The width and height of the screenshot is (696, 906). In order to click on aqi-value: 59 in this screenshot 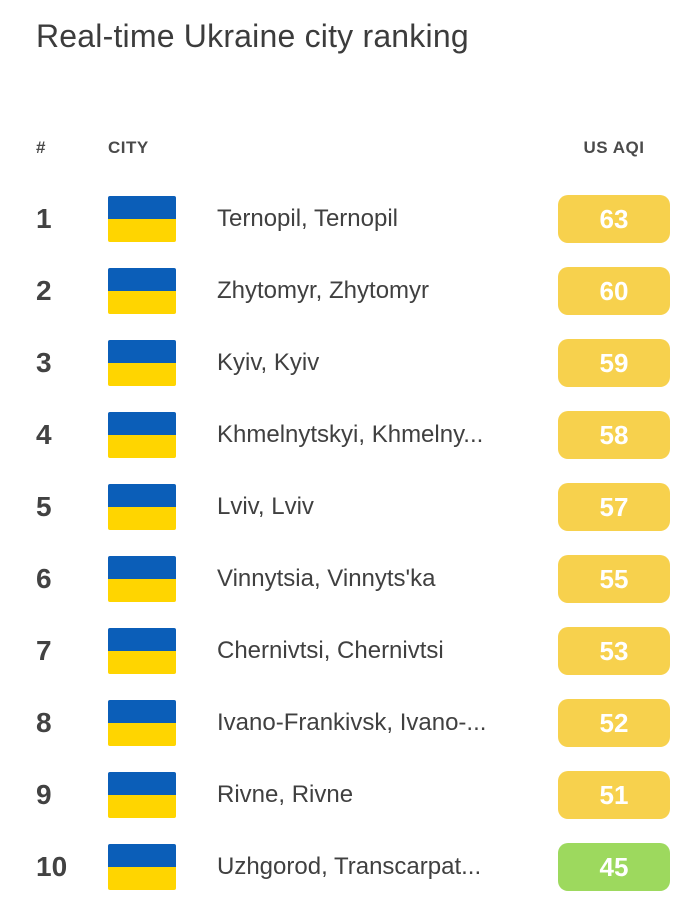, I will do `click(614, 362)`.